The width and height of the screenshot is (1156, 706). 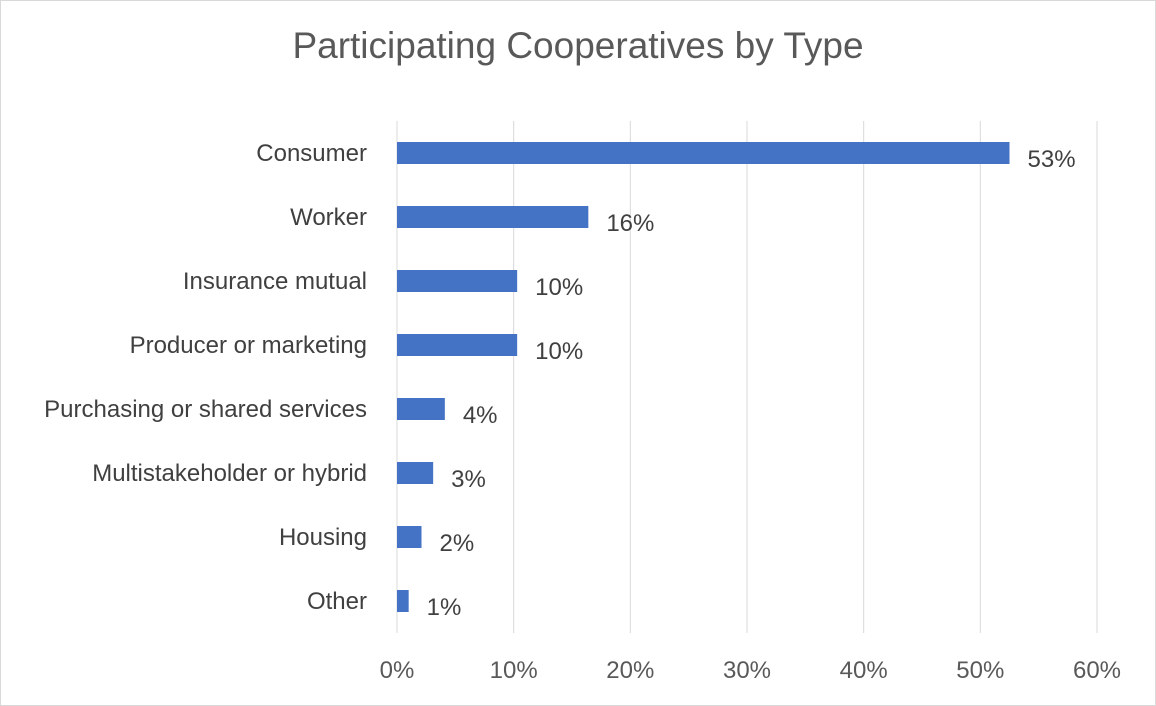 I want to click on data-label: 4%, so click(x=480, y=415).